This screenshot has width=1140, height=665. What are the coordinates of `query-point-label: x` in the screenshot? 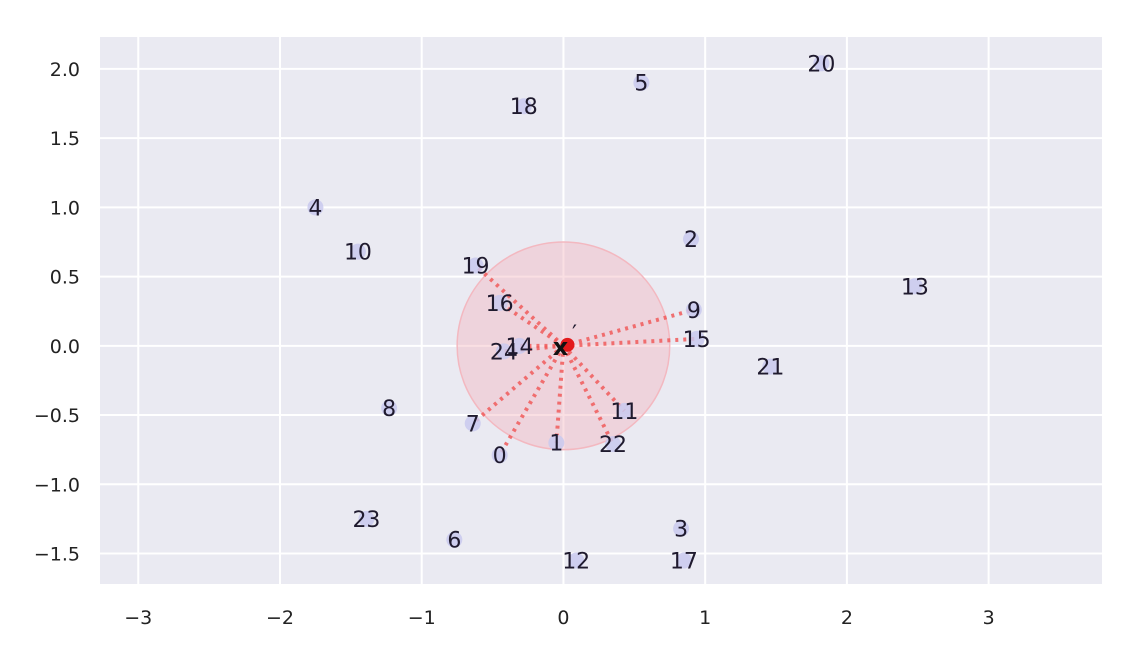 It's located at (561, 347).